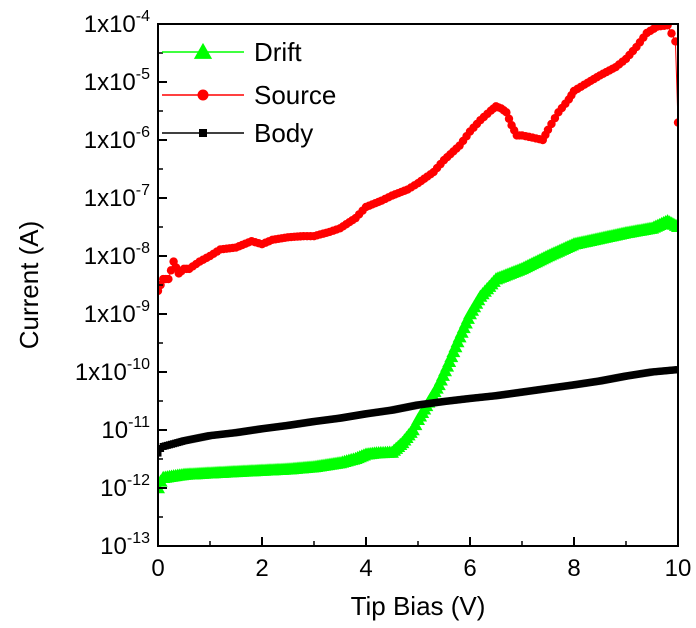  What do you see at coordinates (203, 133) in the screenshot?
I see `legend-marker-body` at bounding box center [203, 133].